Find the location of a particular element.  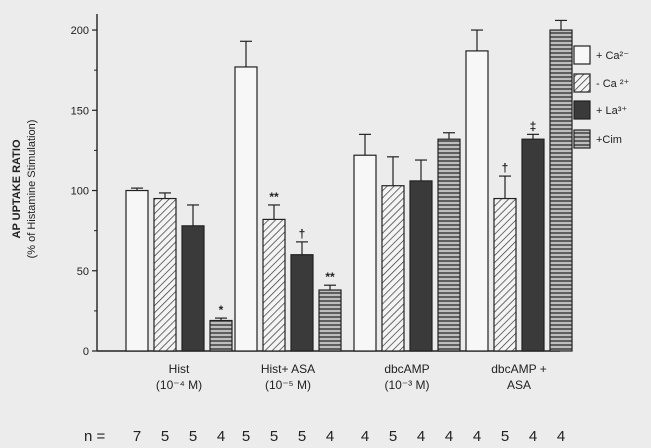

significance-mark: * is located at coordinates (221, 310).